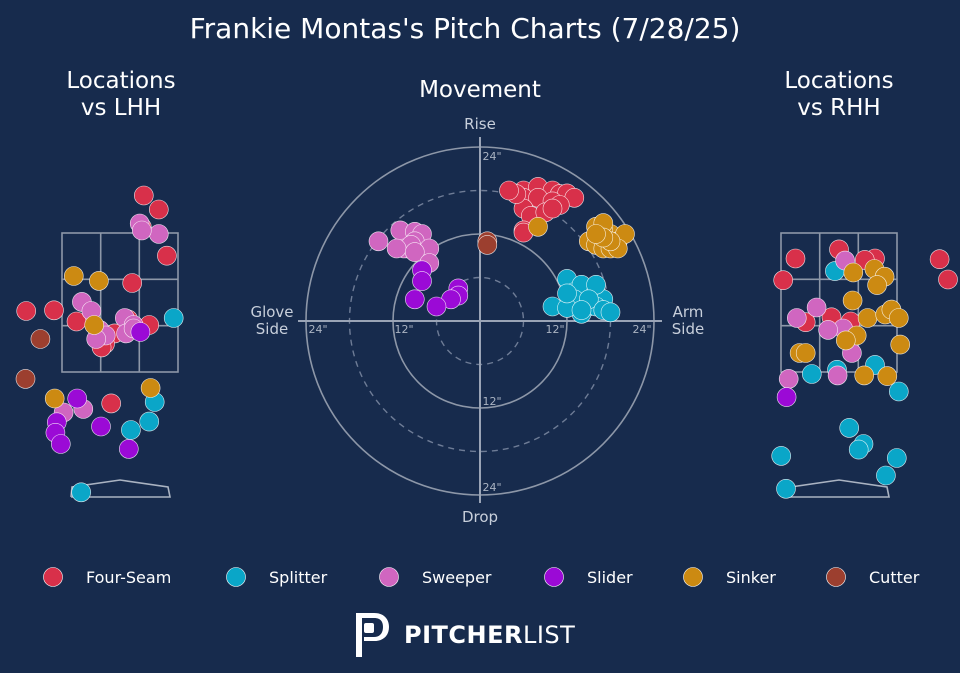 This screenshot has height=673, width=960. Describe the element at coordinates (120, 488) in the screenshot. I see `home-plate-lhh` at that location.